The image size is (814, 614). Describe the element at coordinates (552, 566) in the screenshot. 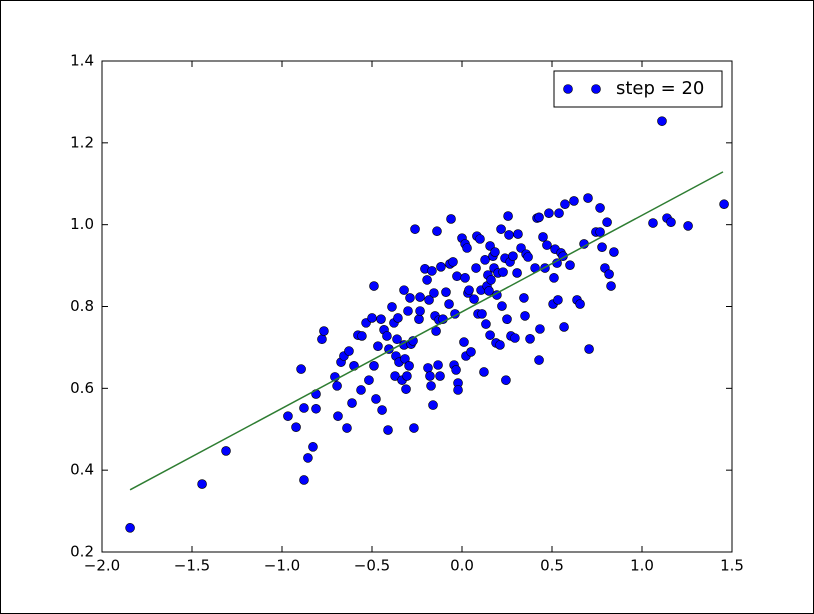

I see `x-tick-label: 0.5` at that location.